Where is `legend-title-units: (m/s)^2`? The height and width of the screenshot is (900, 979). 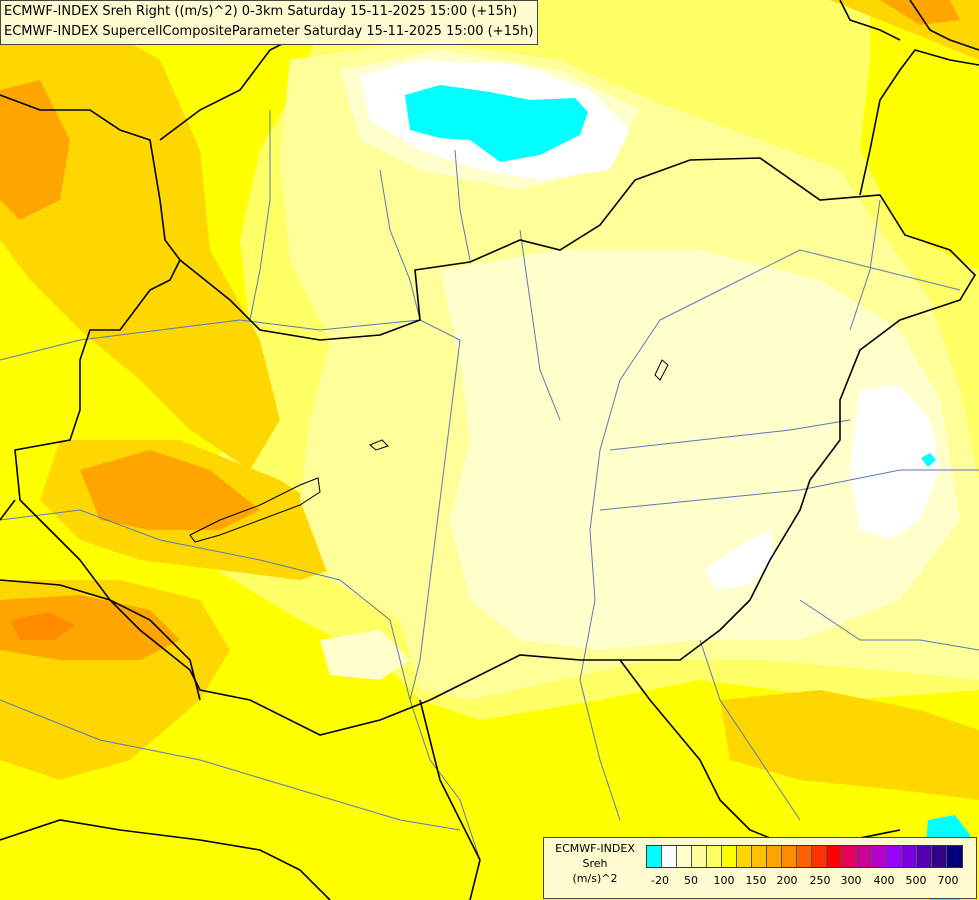 legend-title-units: (m/s)^2 is located at coordinates (595, 878).